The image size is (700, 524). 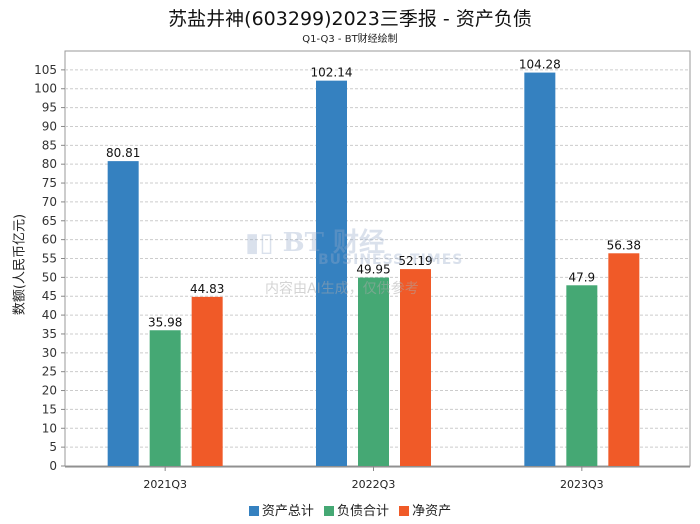 What do you see at coordinates (165, 484) in the screenshot?
I see `x-tick-label: 2021Q3` at bounding box center [165, 484].